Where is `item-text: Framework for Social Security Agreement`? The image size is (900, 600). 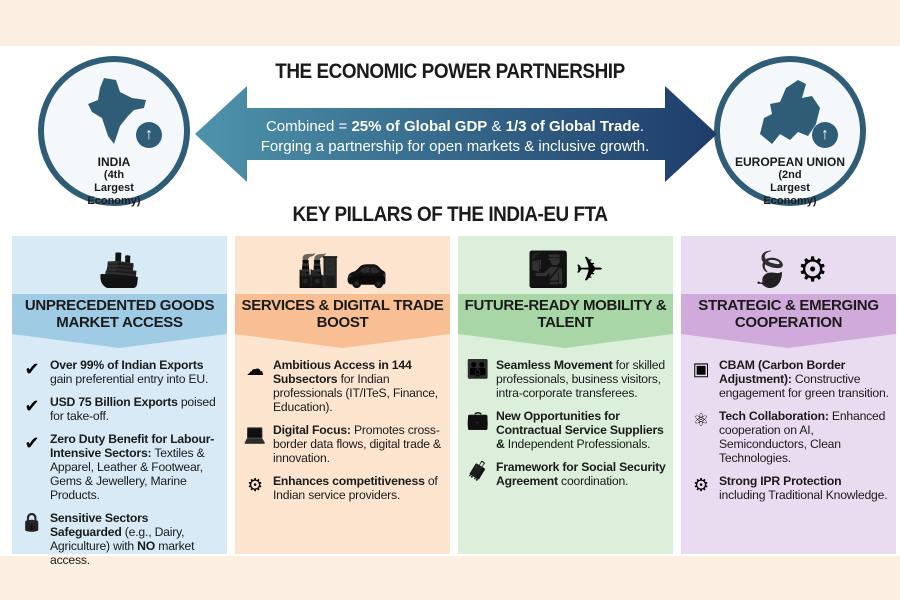 item-text: Framework for Social Security Agreement is located at coordinates (581, 474).